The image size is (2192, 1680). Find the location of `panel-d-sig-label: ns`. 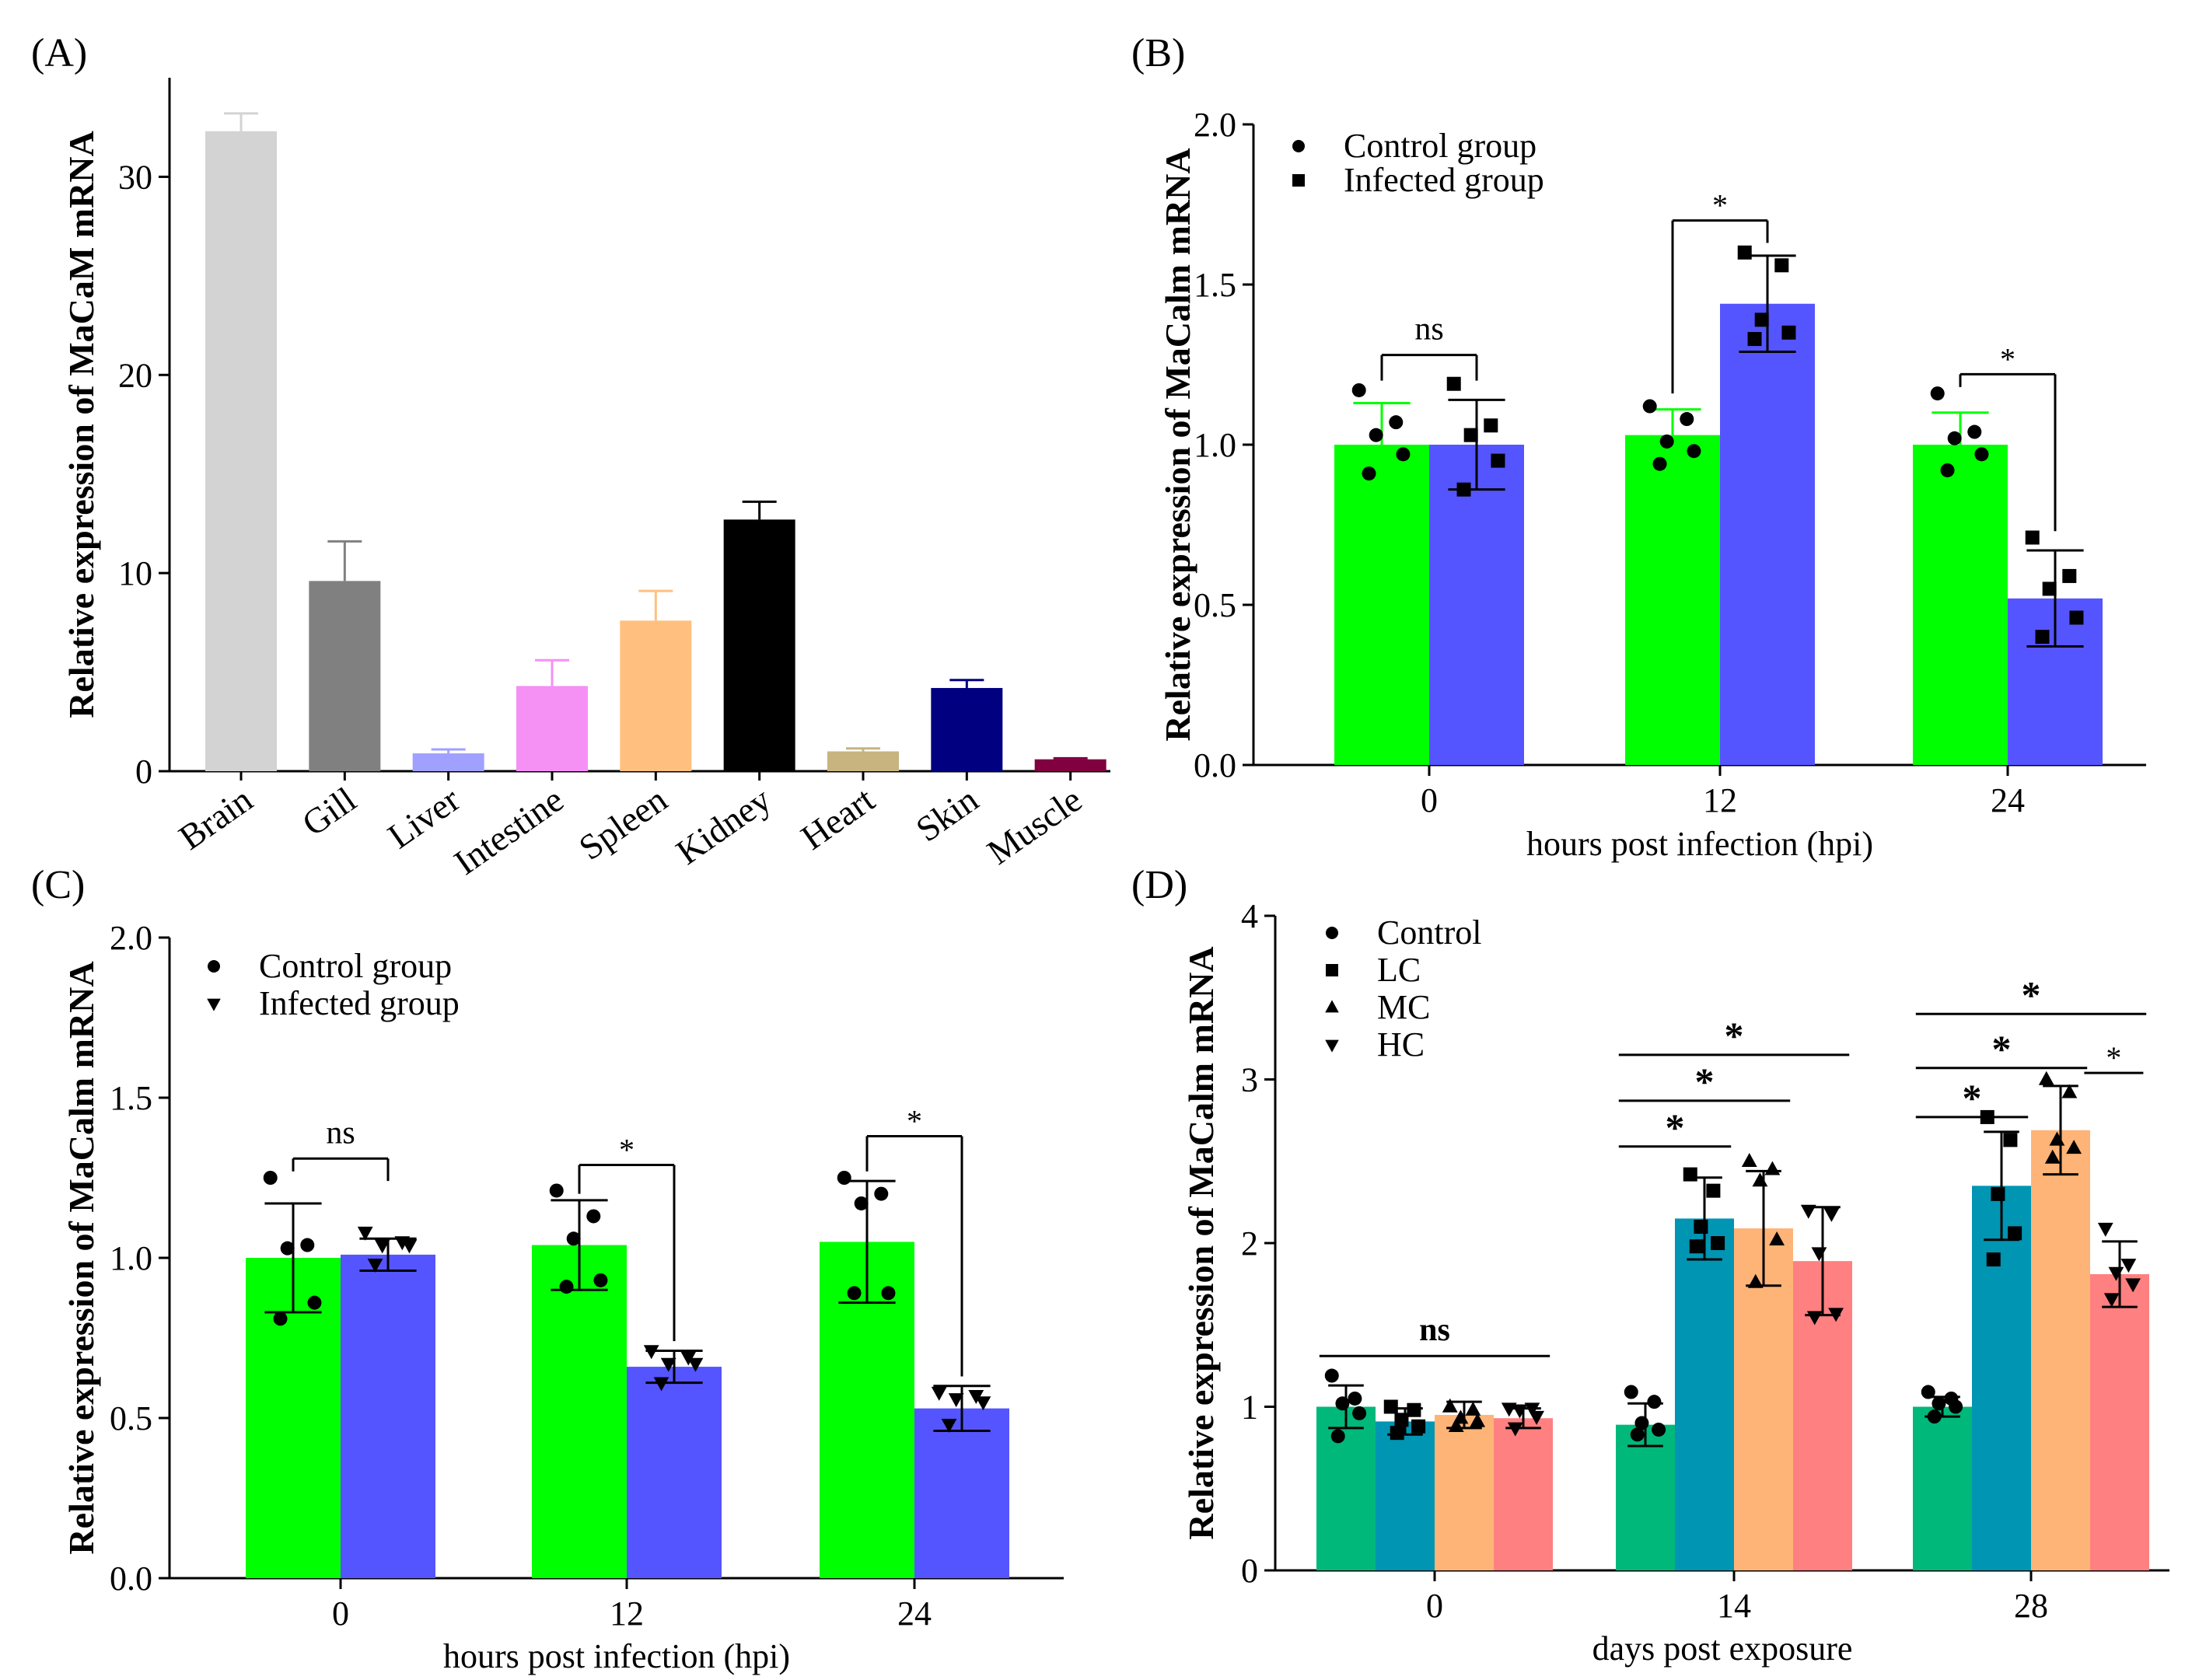

panel-d-sig-label: ns is located at coordinates (1434, 1330).